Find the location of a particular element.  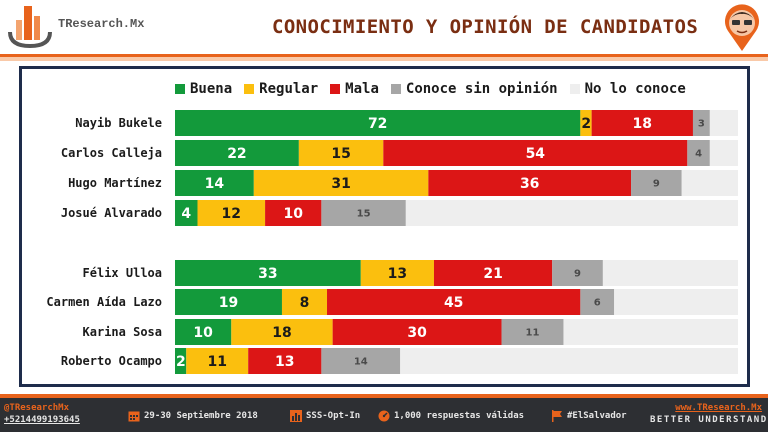

website-link: www.TResearch.Mx is located at coordinates (718, 408).